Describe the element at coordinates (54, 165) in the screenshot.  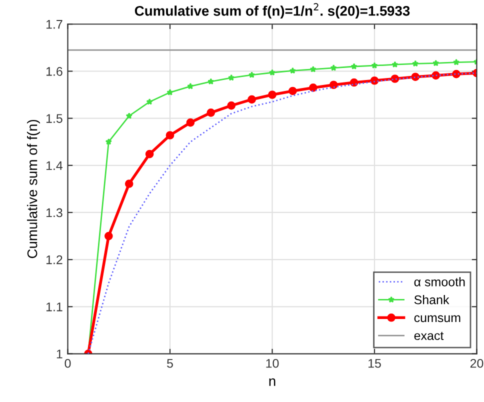
I see `y-tick-label: 1.4` at that location.